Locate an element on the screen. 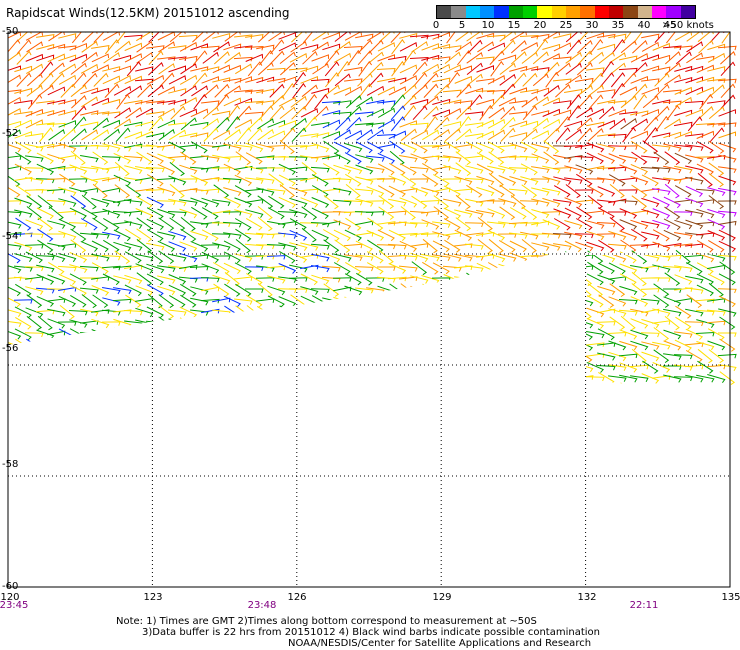  legend-label: 40 is located at coordinates (644, 25).